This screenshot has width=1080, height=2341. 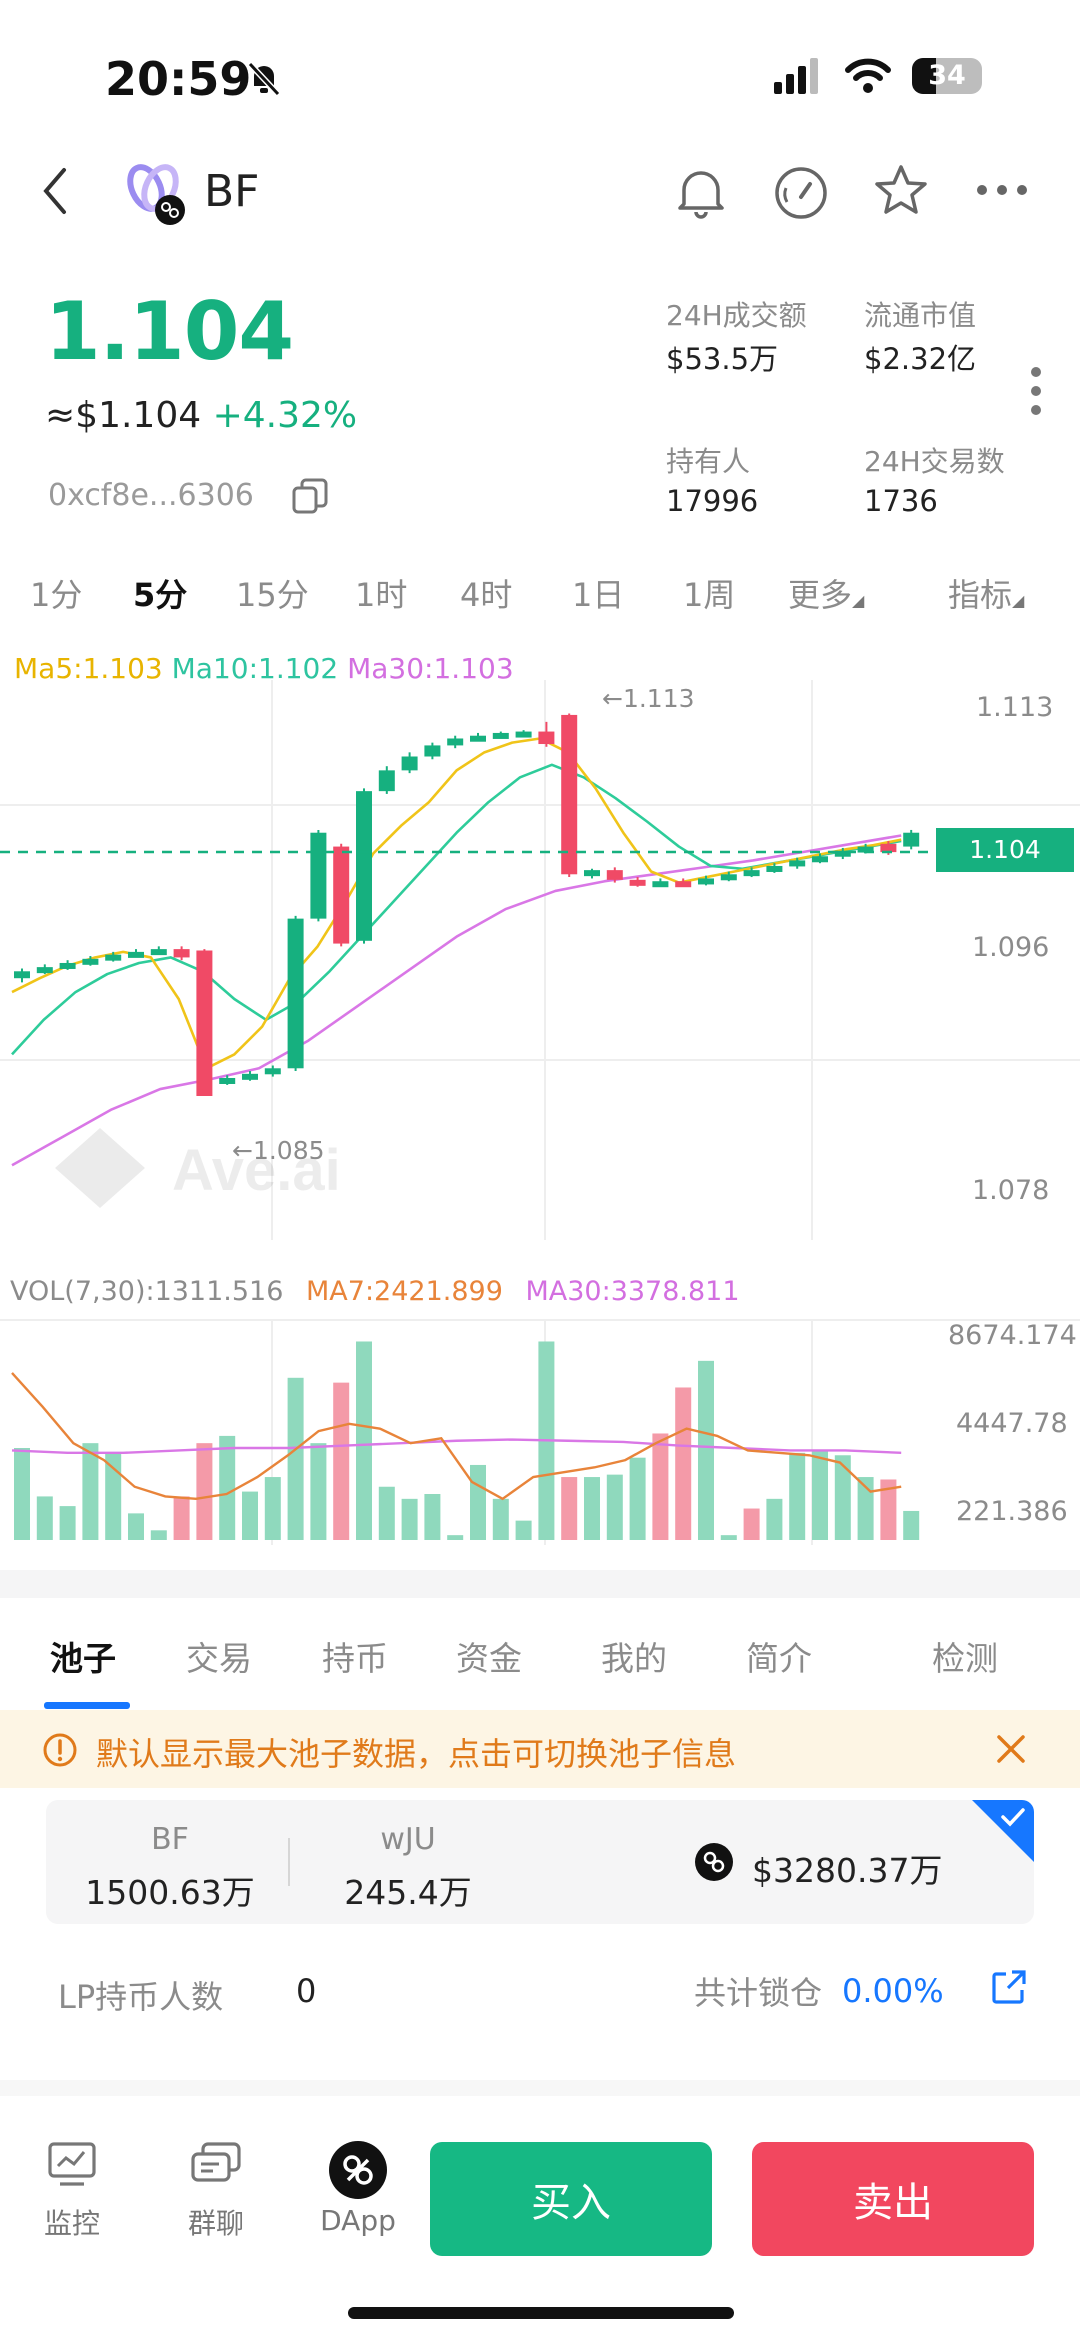 What do you see at coordinates (381, 595) in the screenshot?
I see `timeframe-1h: 1时` at bounding box center [381, 595].